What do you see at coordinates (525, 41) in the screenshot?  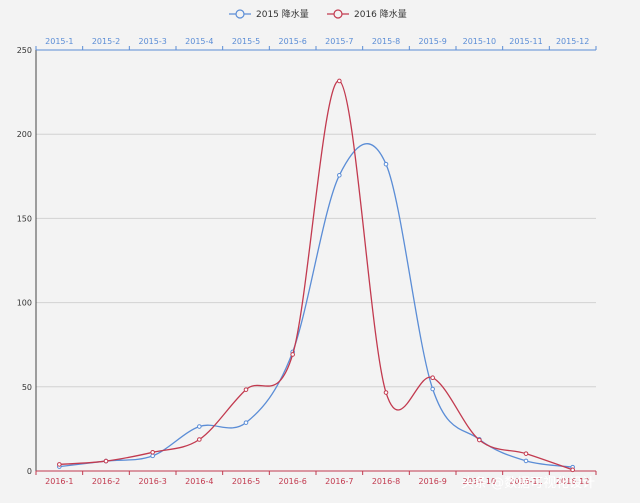 I see `x-tick-label-top: 2015-11` at bounding box center [525, 41].